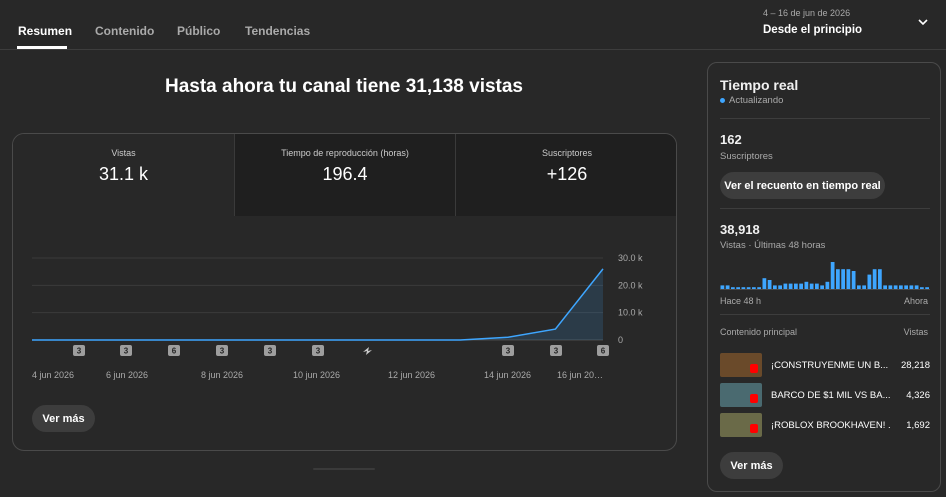 The height and width of the screenshot is (497, 946). I want to click on top-content-views-label: Vistas, so click(915, 332).